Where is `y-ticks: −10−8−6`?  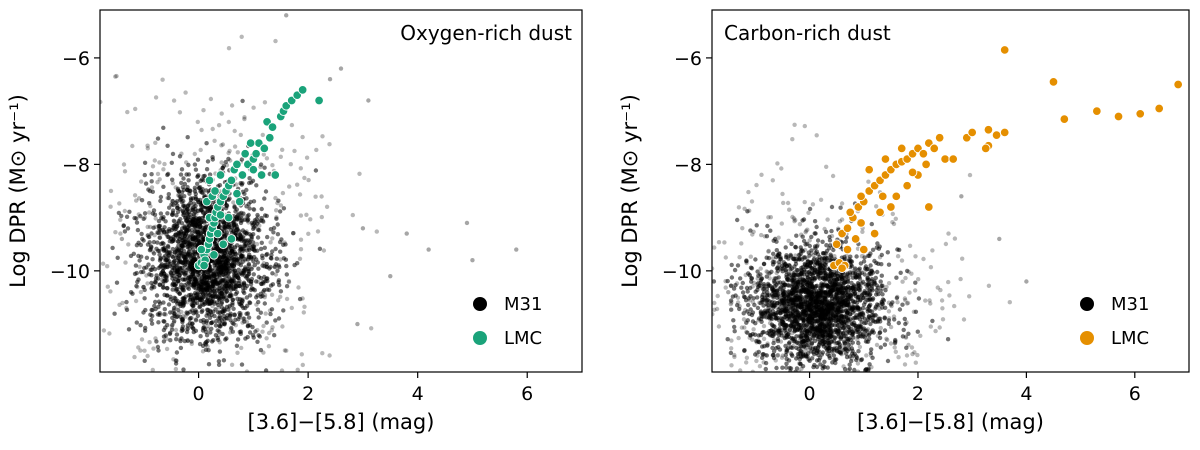
y-ticks: −10−8−6 is located at coordinates (75, 165).